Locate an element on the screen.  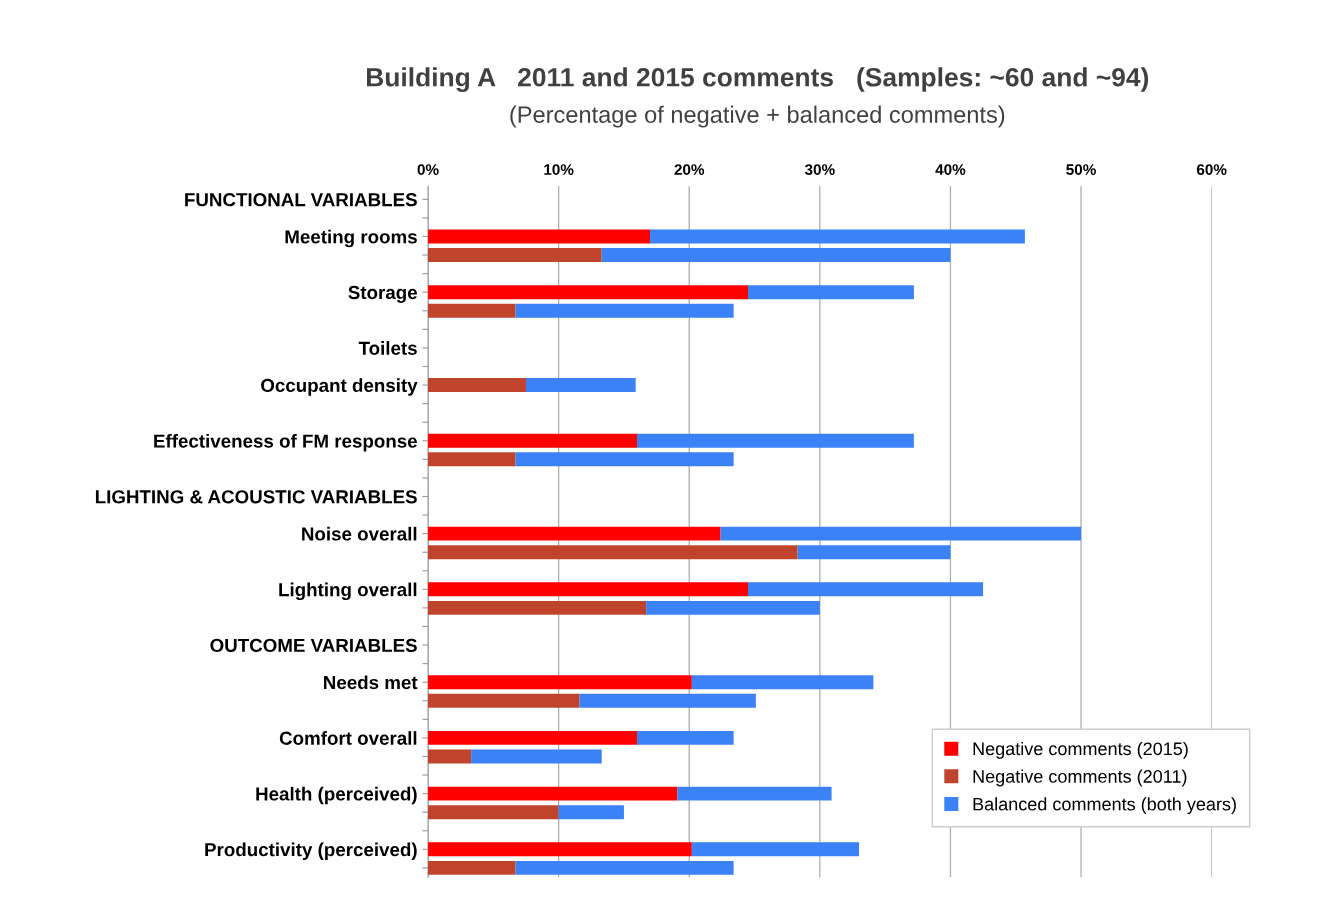
x-tick-label: 60% is located at coordinates (1211, 169).